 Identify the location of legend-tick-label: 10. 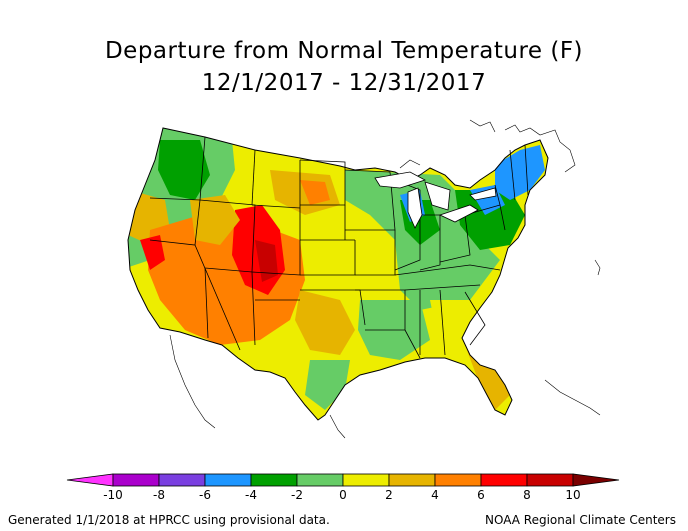
(572, 495).